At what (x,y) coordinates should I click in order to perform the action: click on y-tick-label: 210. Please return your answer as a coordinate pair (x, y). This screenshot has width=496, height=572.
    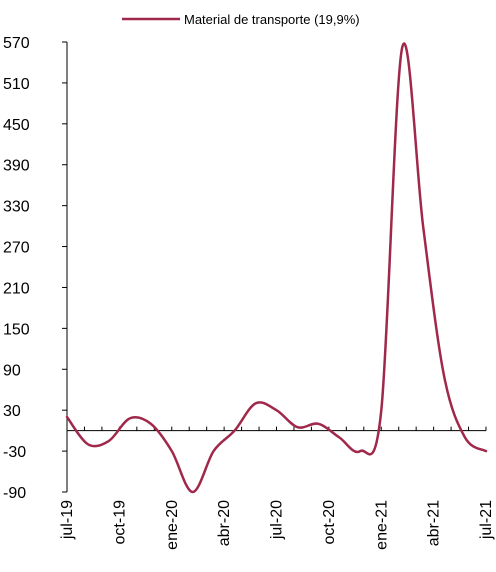
    Looking at the image, I should click on (16, 288).